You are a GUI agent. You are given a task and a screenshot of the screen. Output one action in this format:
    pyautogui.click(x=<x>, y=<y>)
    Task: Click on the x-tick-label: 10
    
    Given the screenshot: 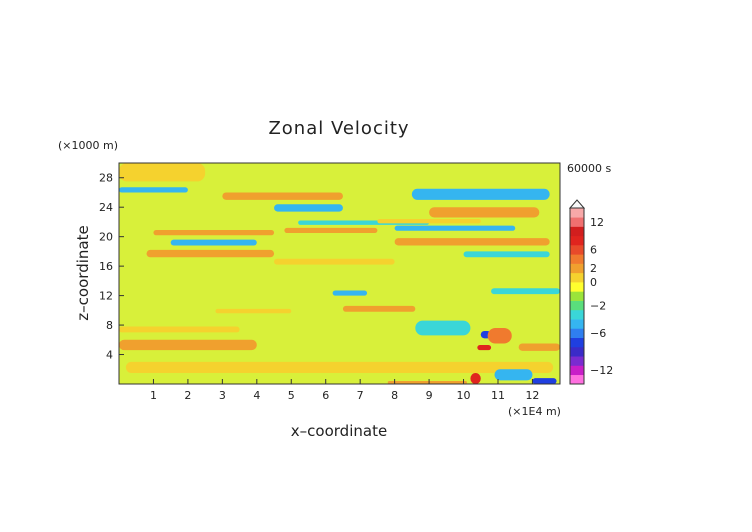 What is the action you would take?
    pyautogui.click(x=464, y=395)
    